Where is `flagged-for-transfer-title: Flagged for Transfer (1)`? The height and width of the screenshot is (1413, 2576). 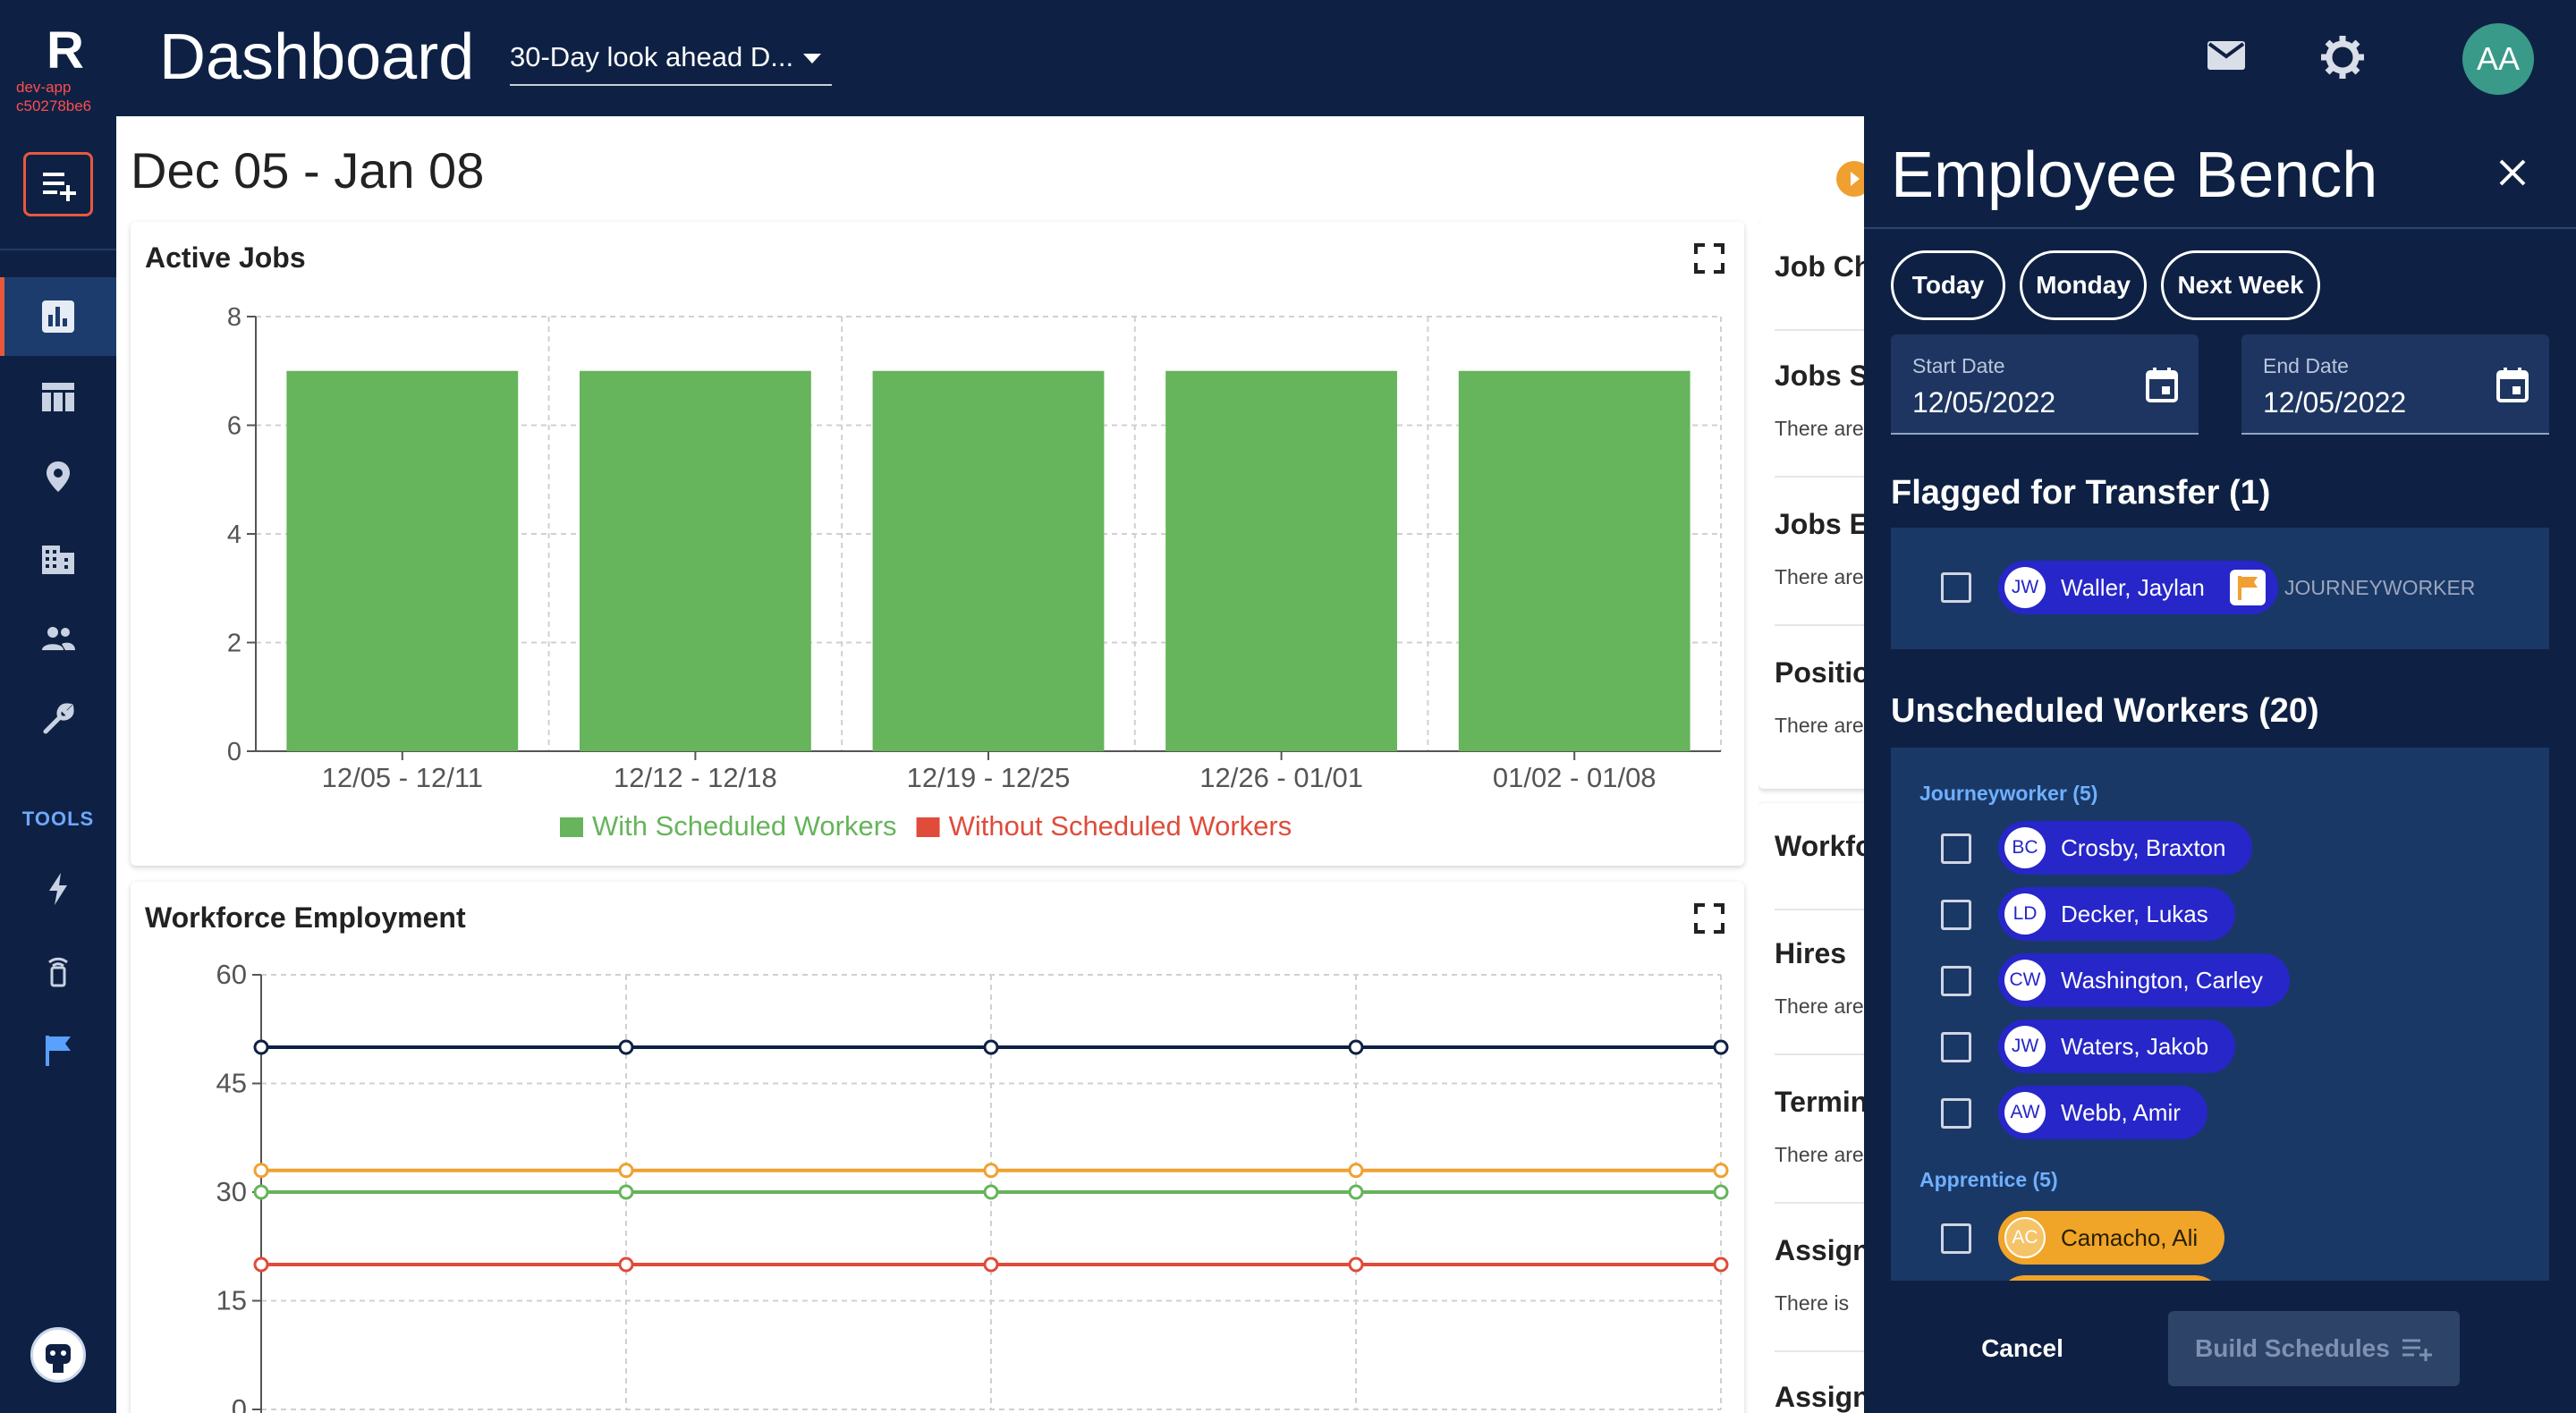 flagged-for-transfer-title: Flagged for Transfer (1) is located at coordinates (2081, 493).